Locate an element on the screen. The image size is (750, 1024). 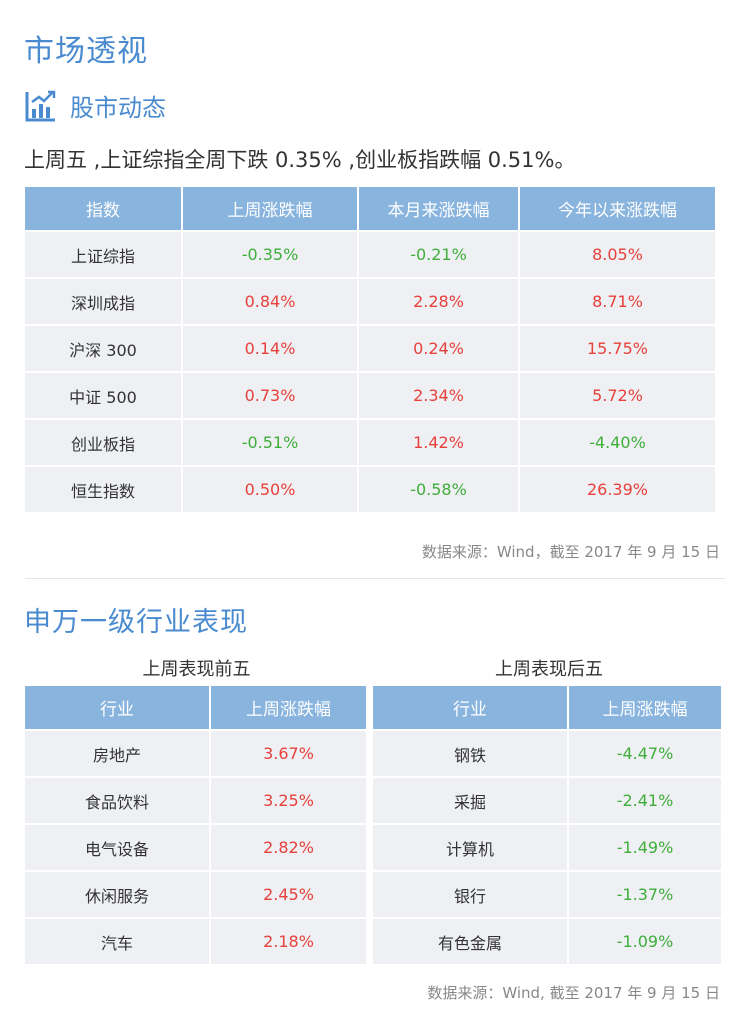
index-name: 沪深 300 is located at coordinates (103, 348).